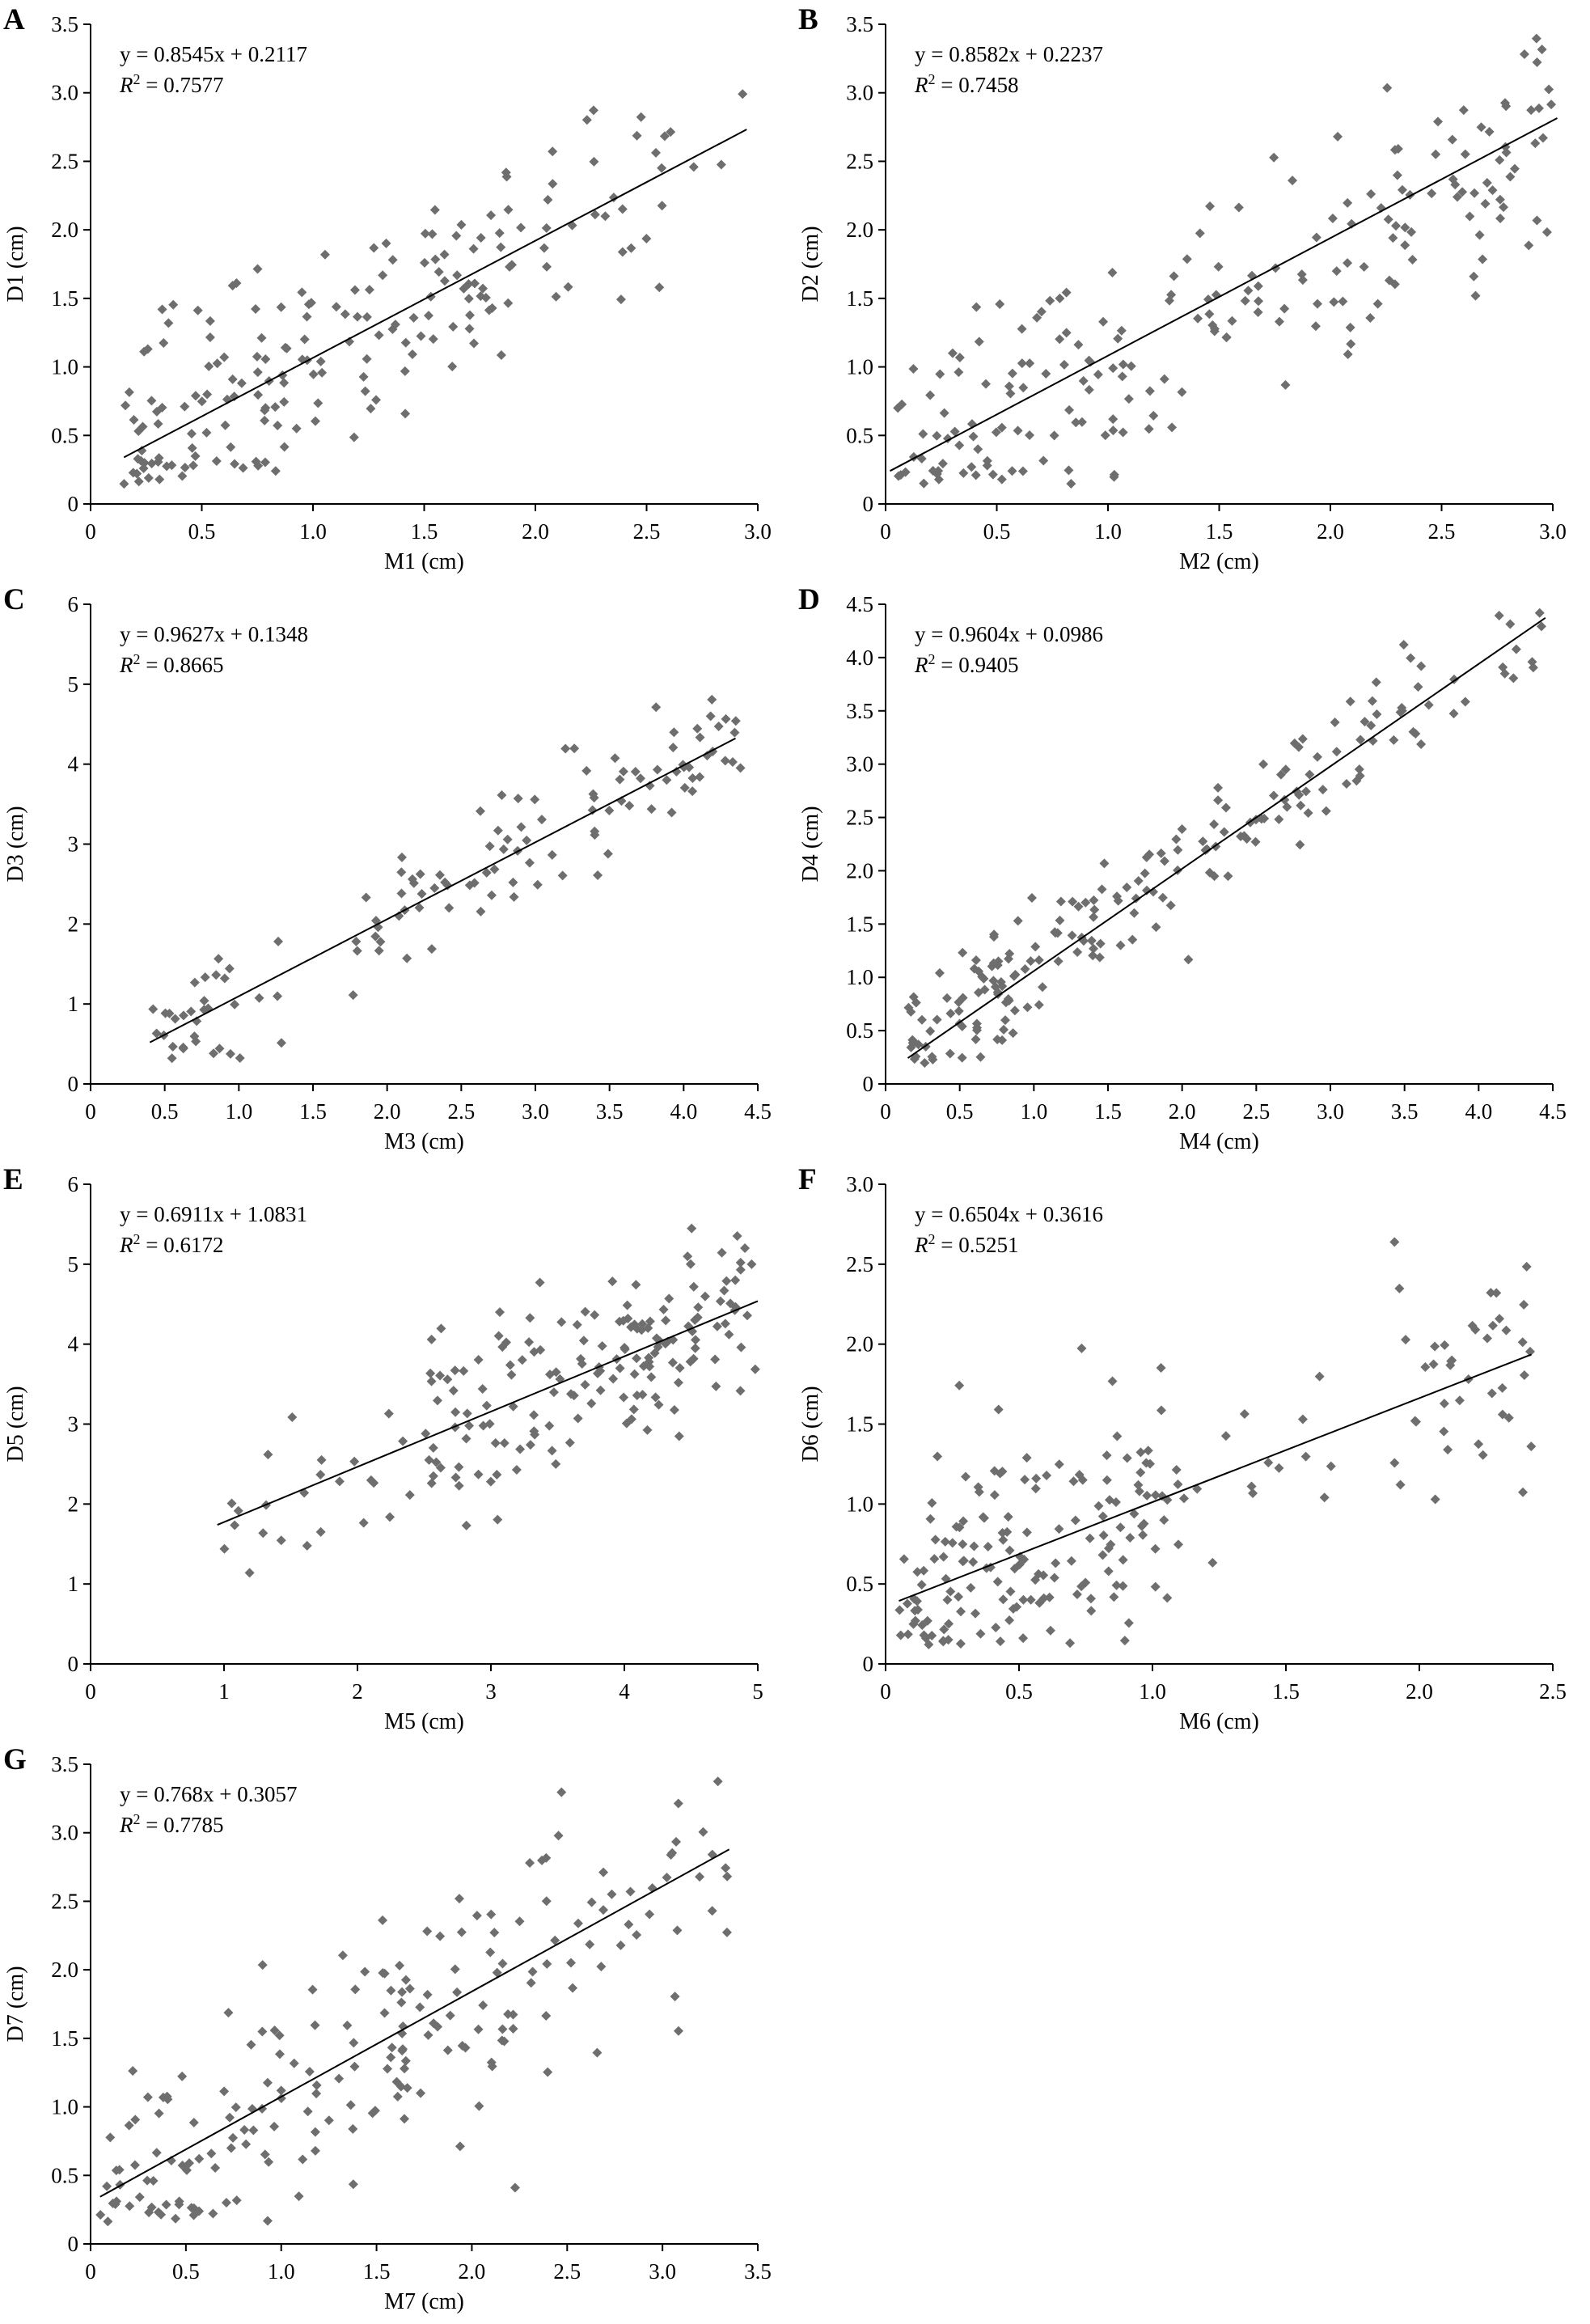 This screenshot has height=2324, width=1590. Describe the element at coordinates (171, 1244) in the screenshot. I see `r-squared-text: R2 = 0.6172` at that location.